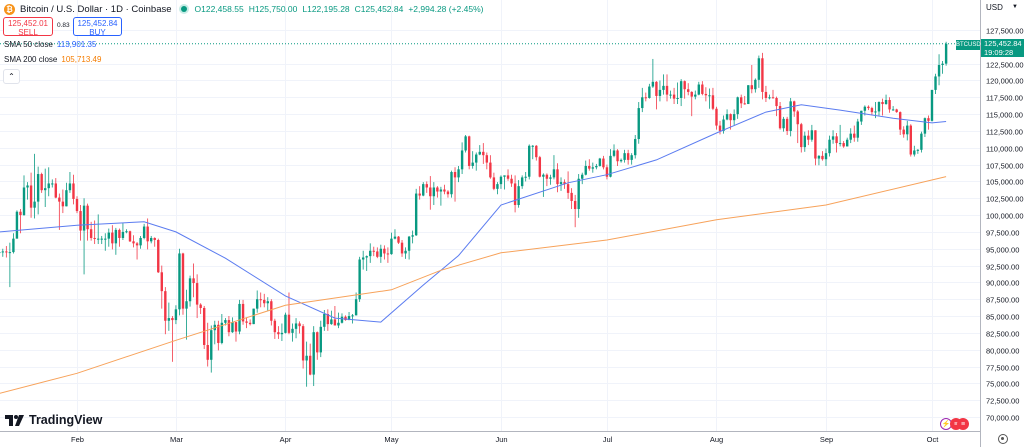  What do you see at coordinates (1004, 115) in the screenshot?
I see `price-tick-label: 115,000.00` at bounding box center [1004, 115].